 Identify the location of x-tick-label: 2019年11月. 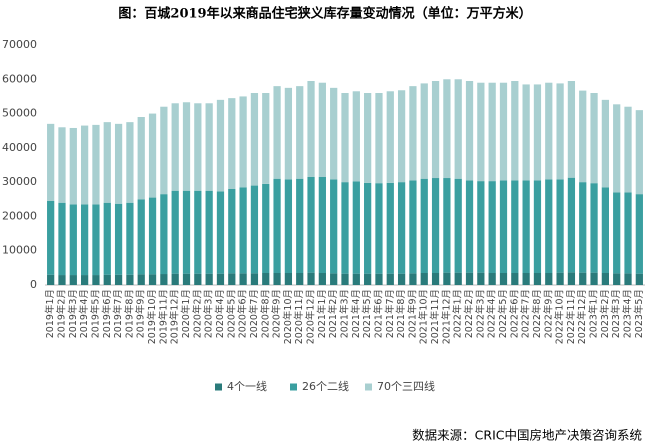
(163, 316).